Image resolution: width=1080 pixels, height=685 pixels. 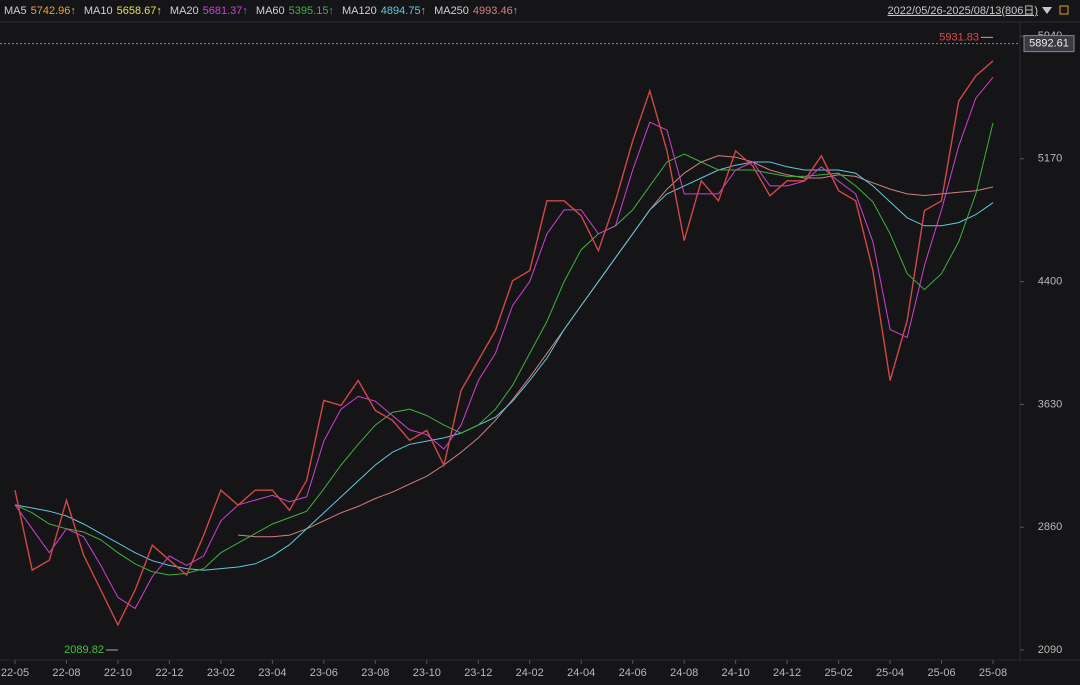 I want to click on x-tick-label: 24-02, so click(x=530, y=673).